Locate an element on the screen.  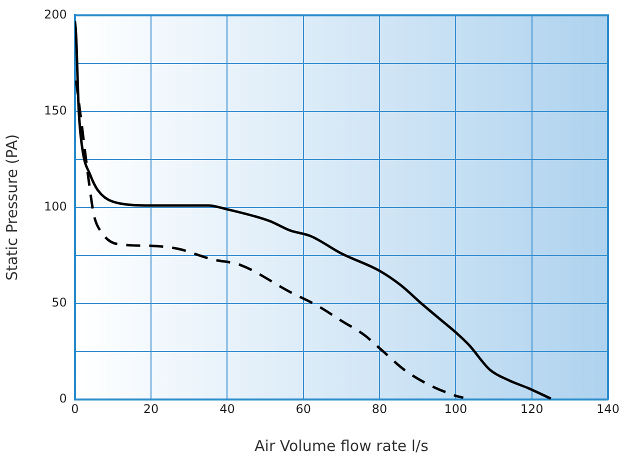
y-tick-label: 150 is located at coordinates (55, 110).